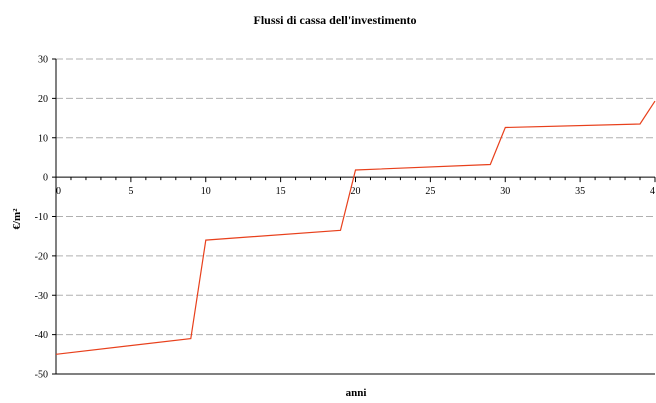 The height and width of the screenshot is (403, 656). What do you see at coordinates (17, 219) in the screenshot?
I see `y-axis-label: €/m²` at bounding box center [17, 219].